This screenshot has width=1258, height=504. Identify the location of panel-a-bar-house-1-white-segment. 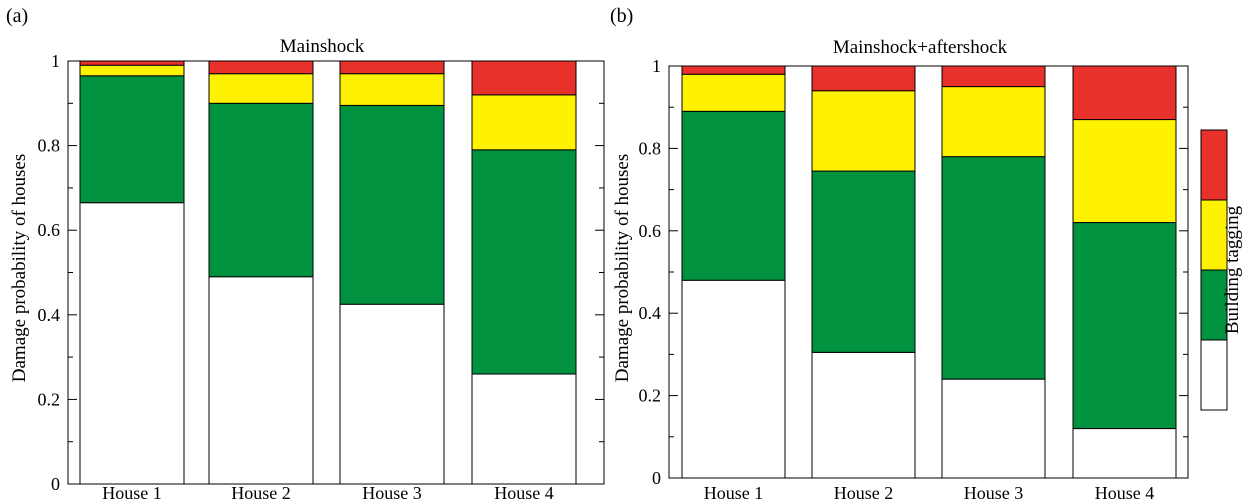
(132, 343).